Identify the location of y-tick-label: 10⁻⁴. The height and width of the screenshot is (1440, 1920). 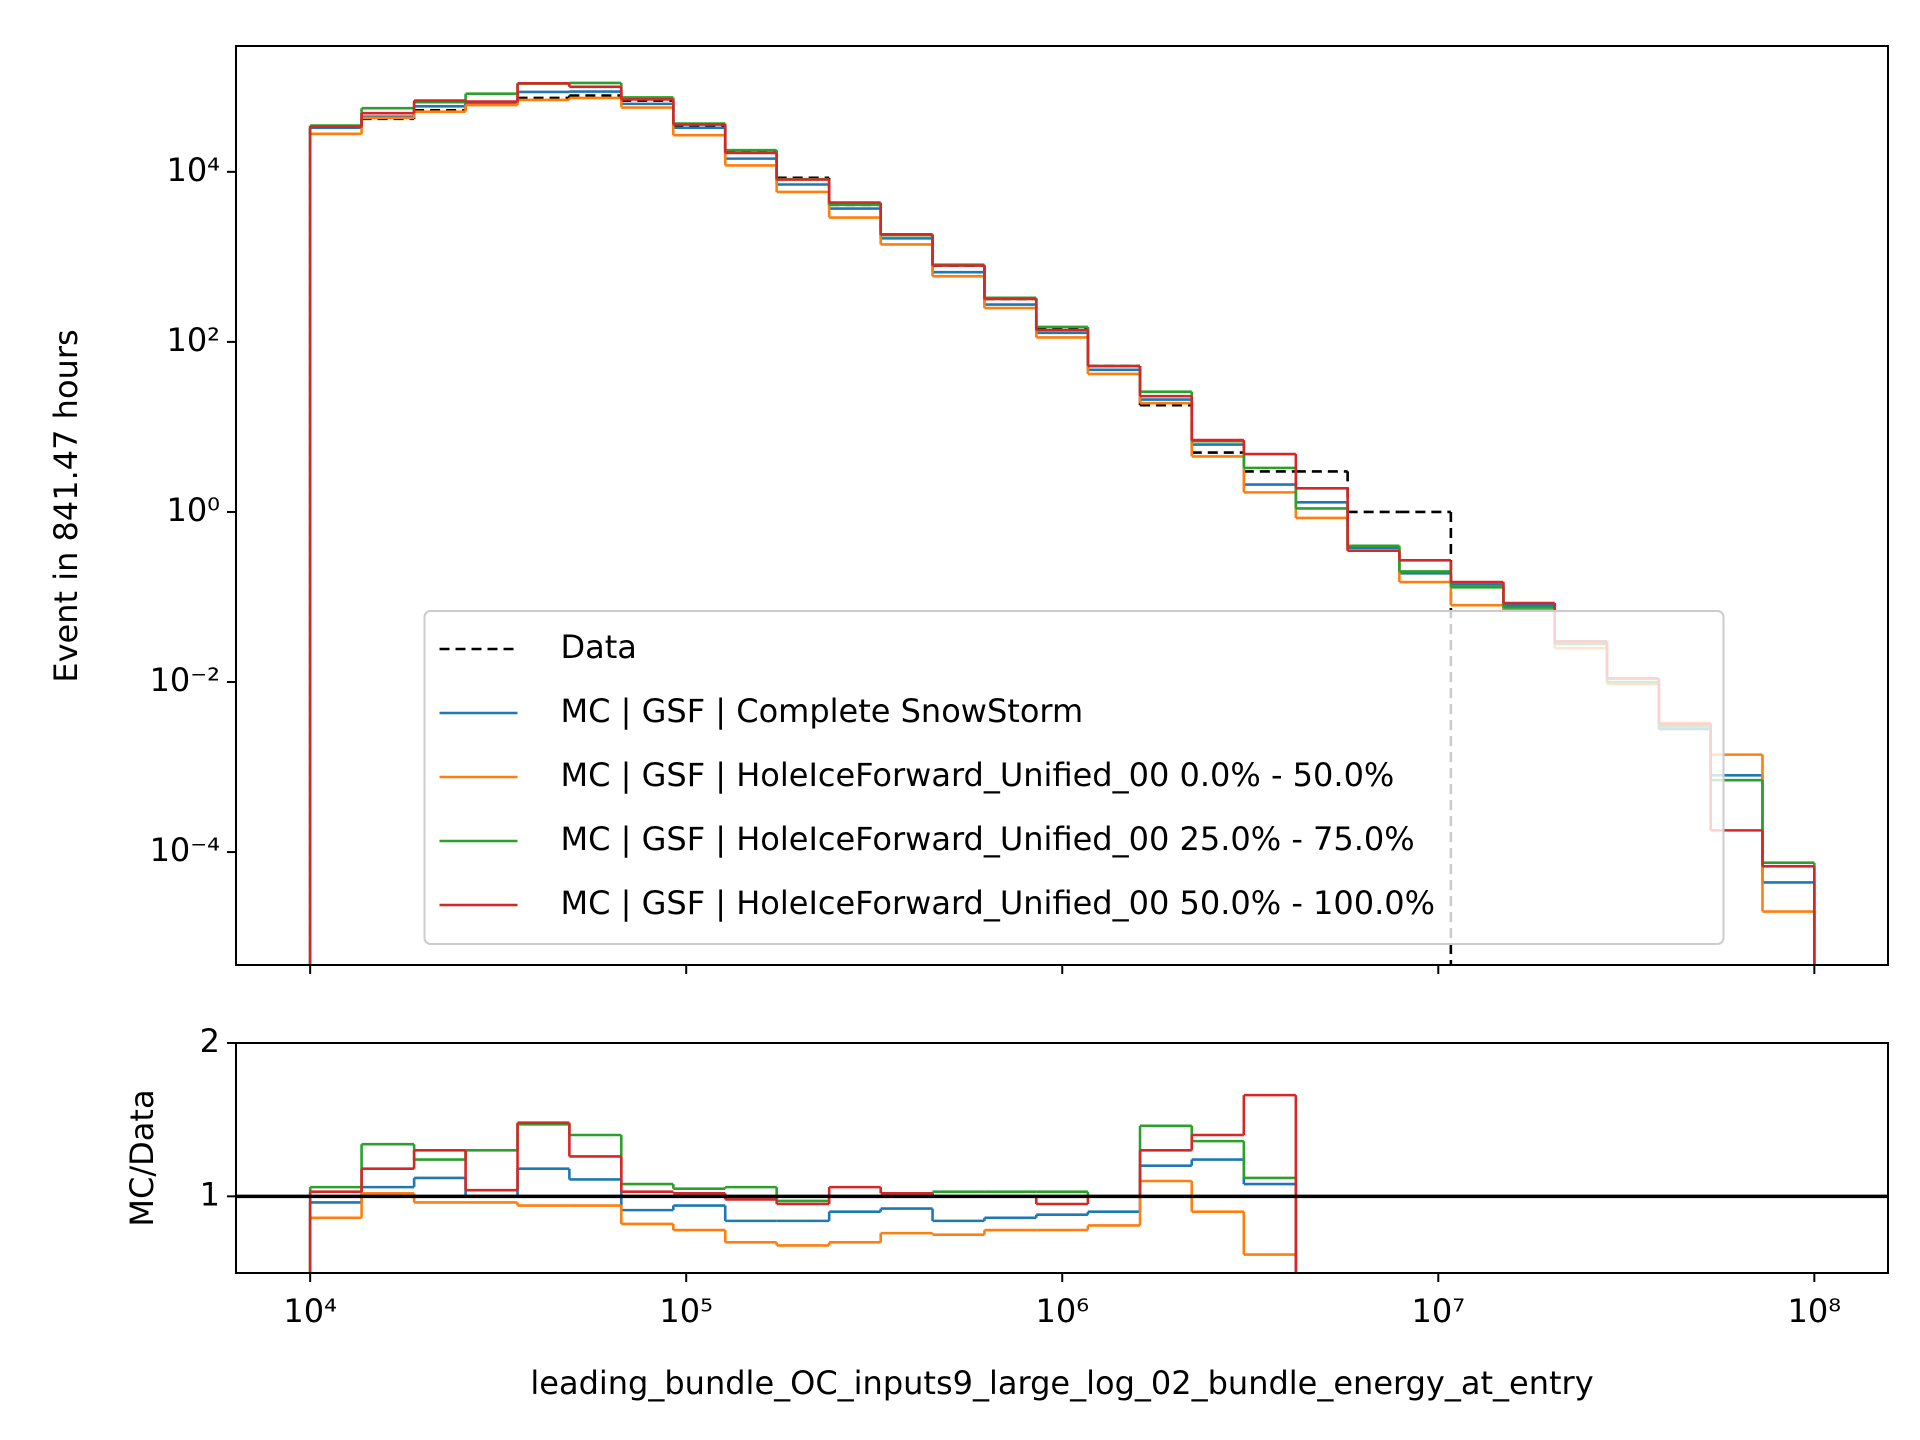
(185, 850).